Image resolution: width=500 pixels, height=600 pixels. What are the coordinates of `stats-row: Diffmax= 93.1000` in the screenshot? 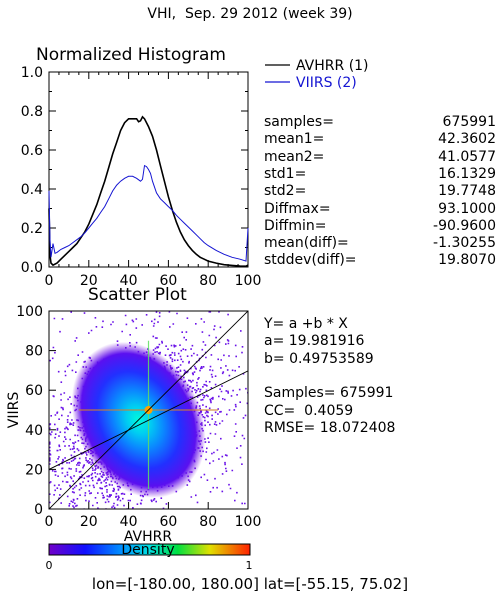 It's located at (380, 209).